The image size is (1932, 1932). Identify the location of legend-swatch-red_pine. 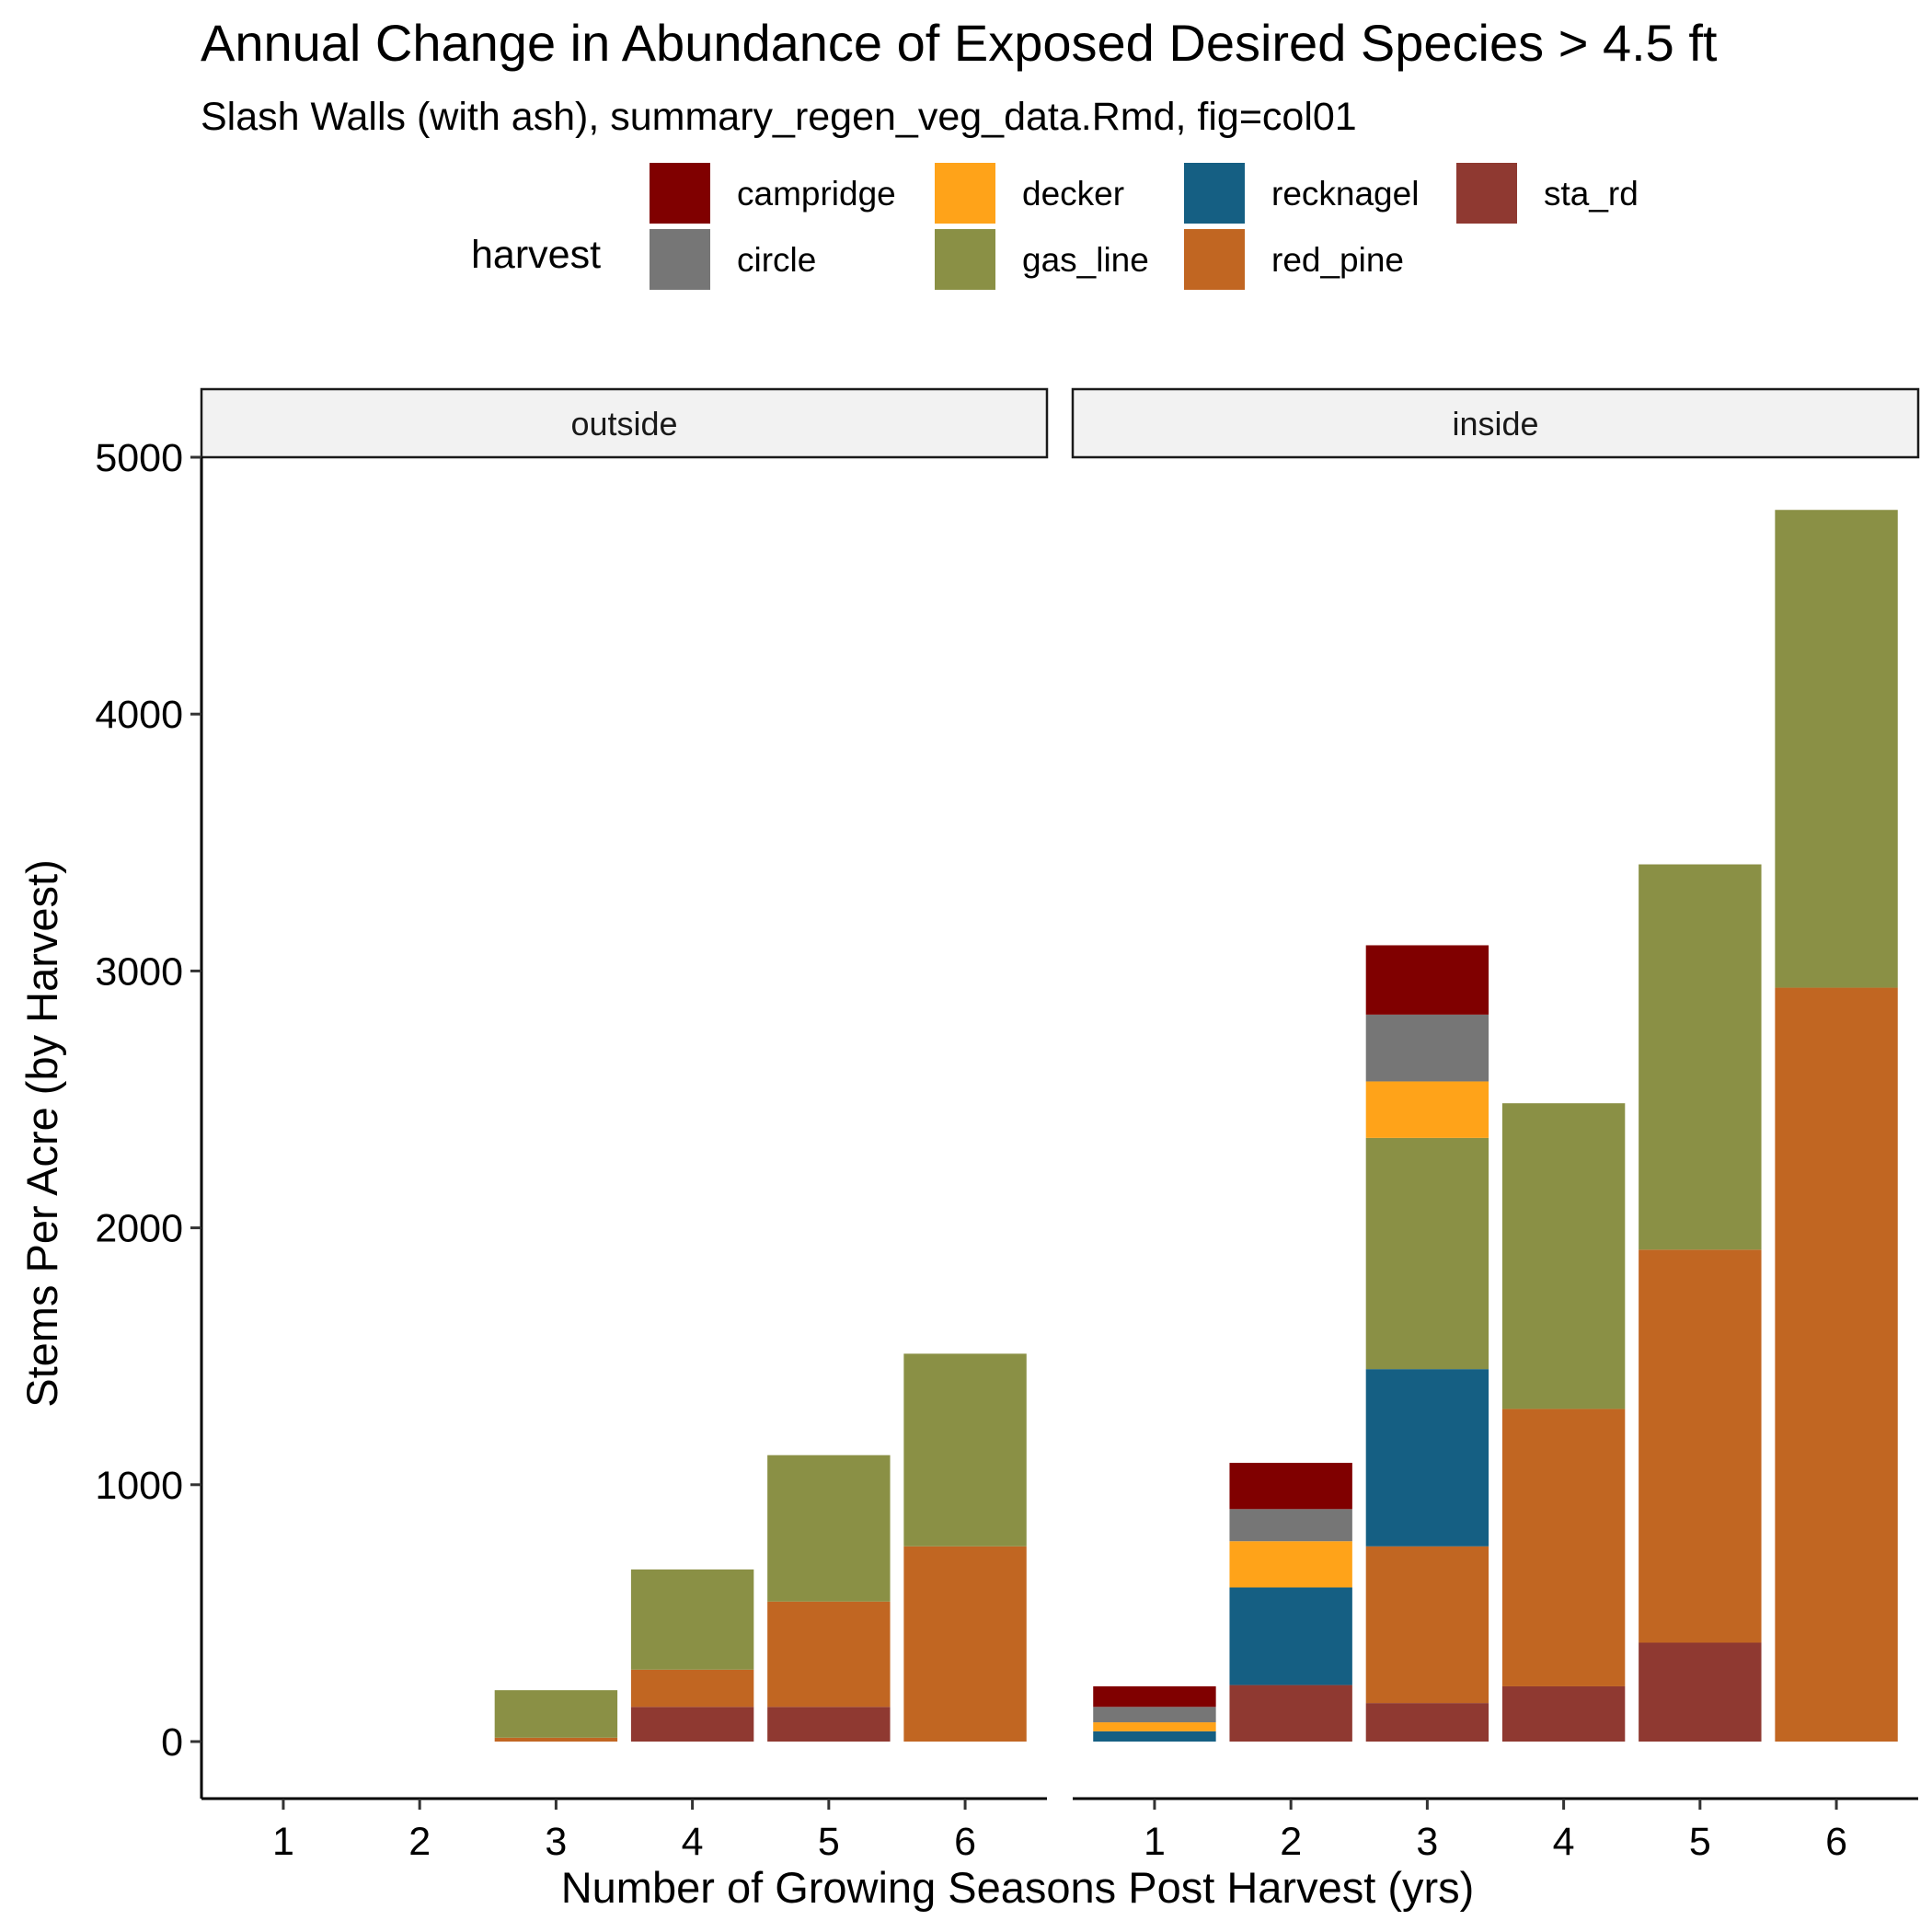
(1214, 259).